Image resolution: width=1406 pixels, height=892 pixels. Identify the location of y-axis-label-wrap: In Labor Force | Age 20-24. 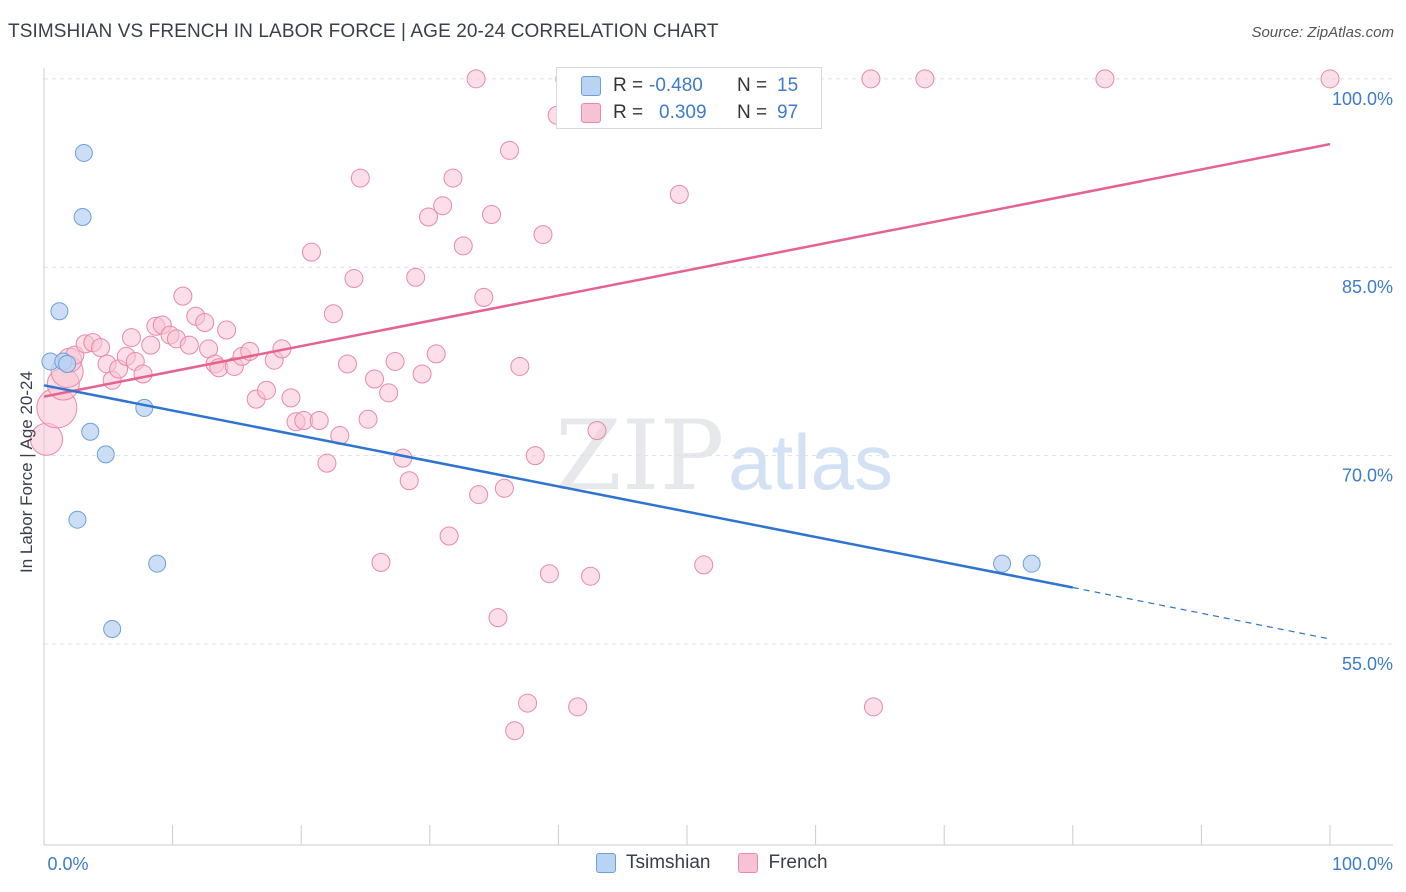
(27, 418).